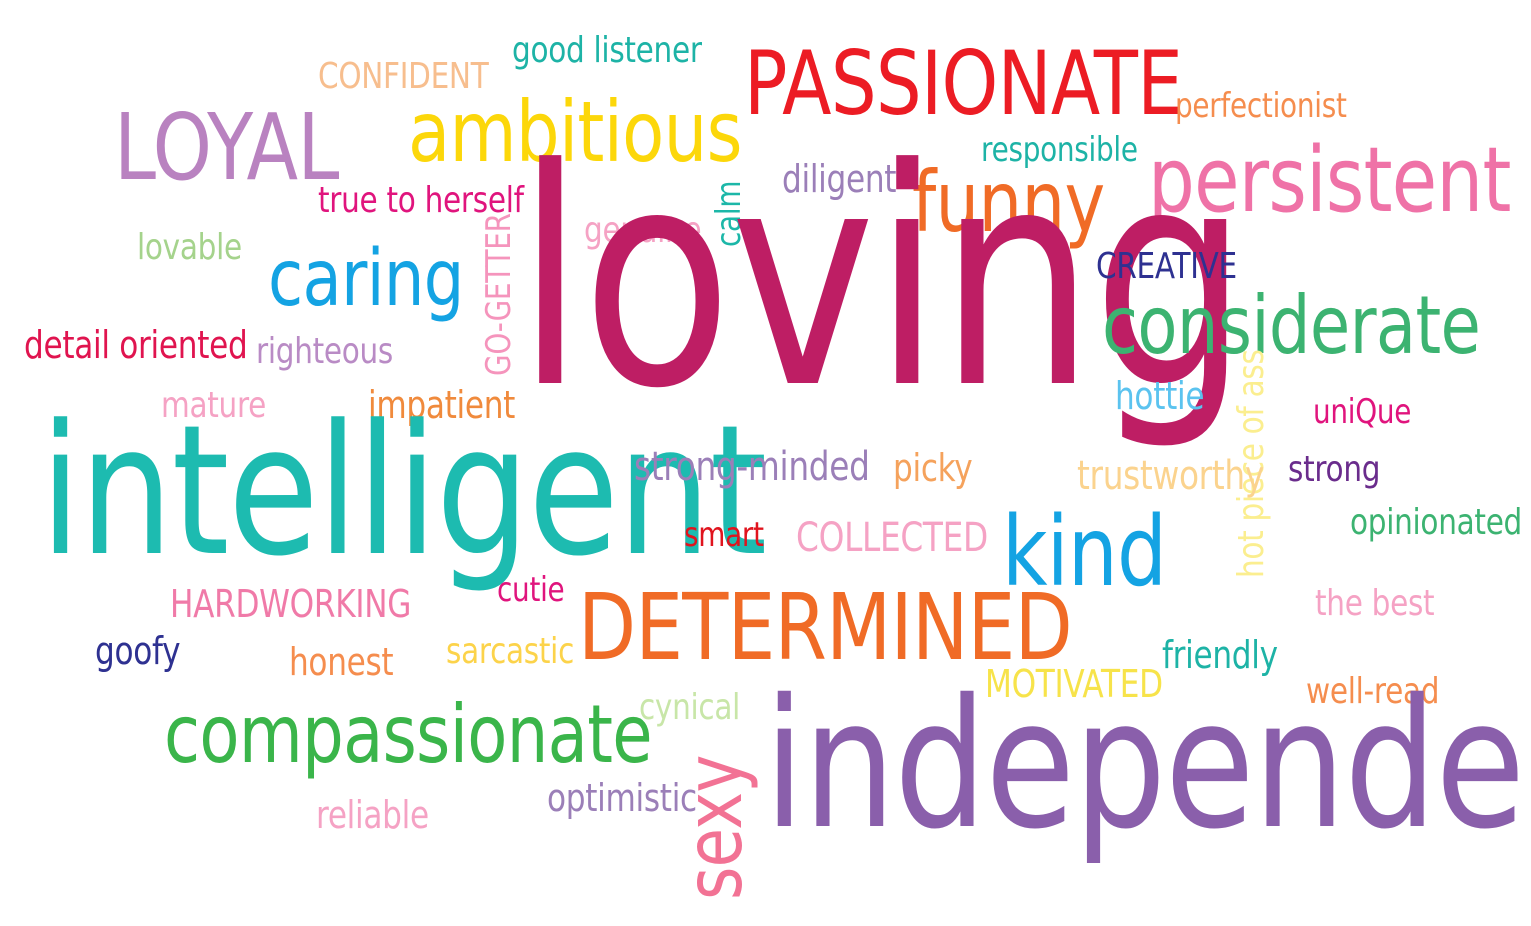  Describe the element at coordinates (752, 467) in the screenshot. I see `word-strong-minded: strong-minded` at that location.